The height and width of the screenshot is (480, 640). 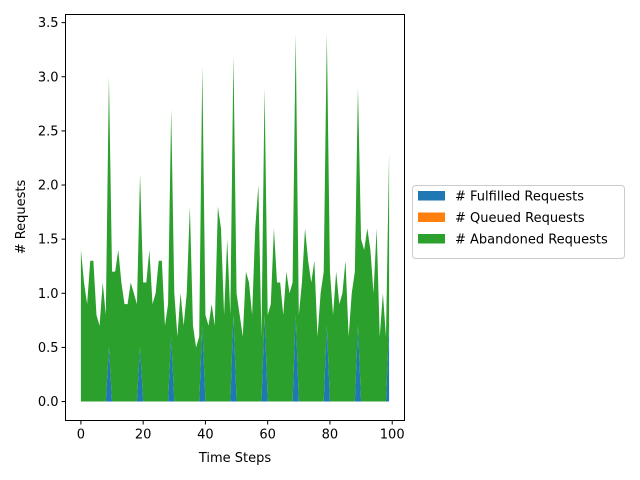 I want to click on y-tick-label: 1.0, so click(x=48, y=294).